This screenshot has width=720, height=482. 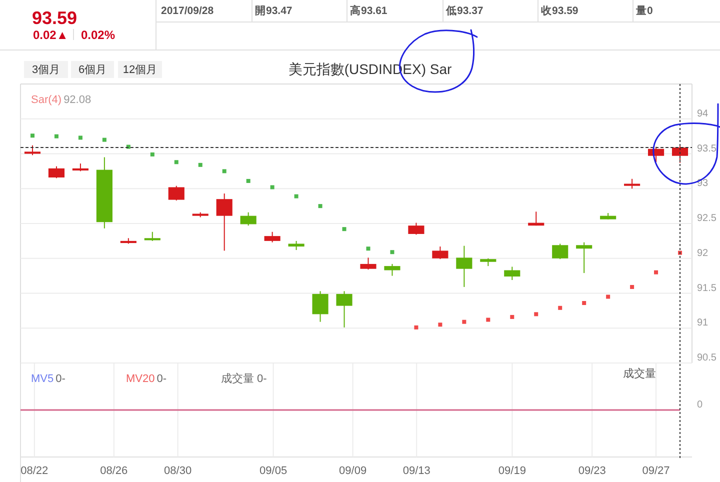 I want to click on y-tick-label: 92.5, so click(x=707, y=218).